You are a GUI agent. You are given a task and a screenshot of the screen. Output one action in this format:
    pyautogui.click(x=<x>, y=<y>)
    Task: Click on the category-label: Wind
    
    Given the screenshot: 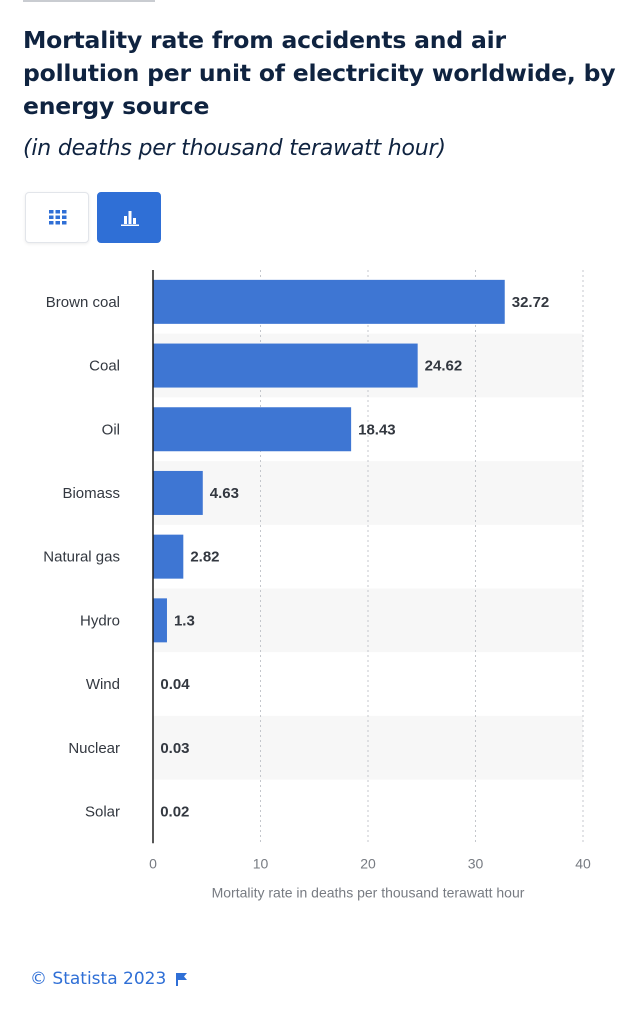 What is the action you would take?
    pyautogui.click(x=103, y=684)
    